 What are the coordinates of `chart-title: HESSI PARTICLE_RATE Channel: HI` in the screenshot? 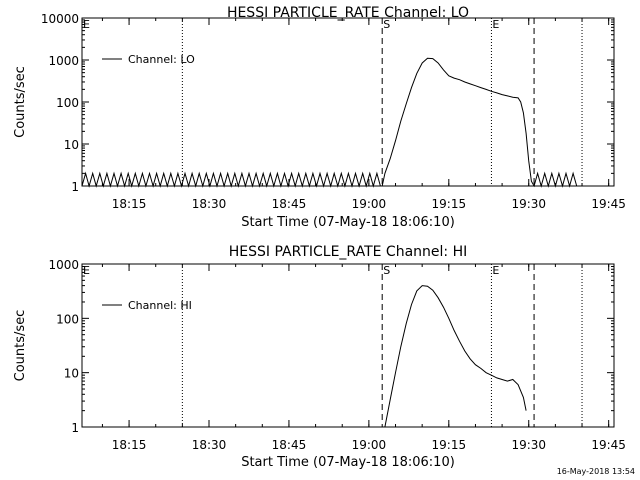 It's located at (348, 252).